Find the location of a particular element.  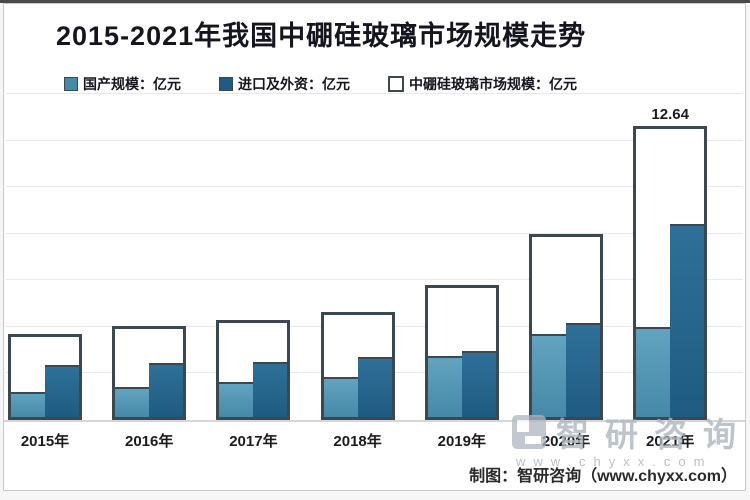

x-axis-label: 2017年 is located at coordinates (253, 441).